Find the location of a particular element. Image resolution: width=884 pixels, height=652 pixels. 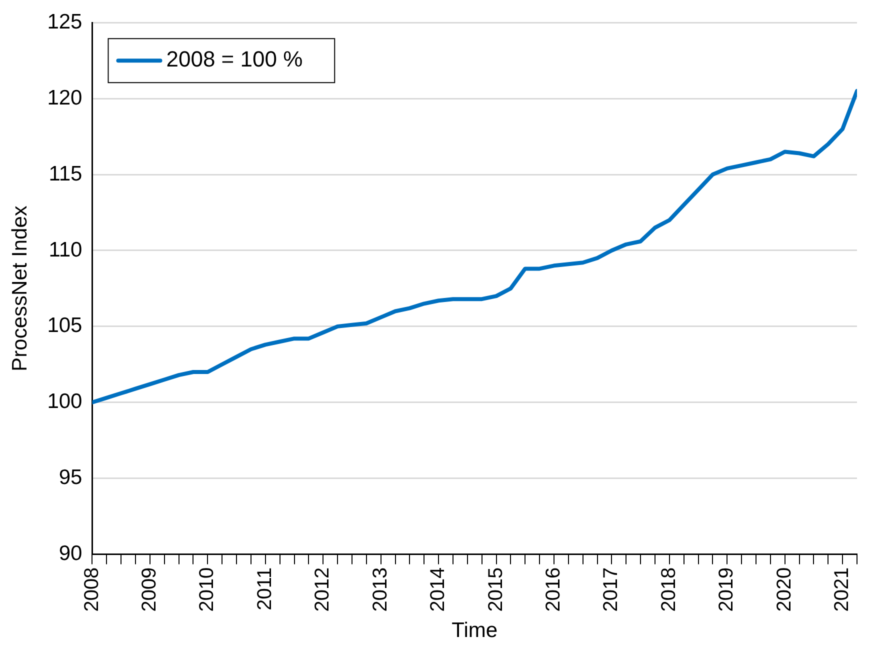

y-axis-title: ProcessNet Index is located at coordinates (20, 288).